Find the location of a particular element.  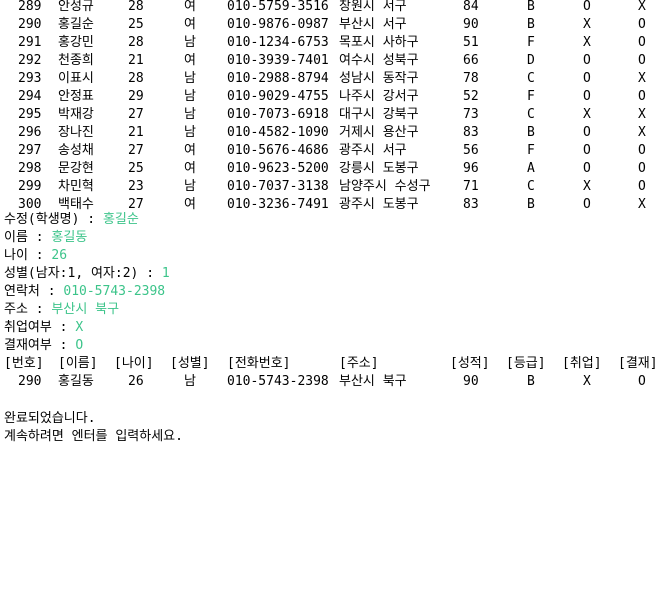

cell-name: 차민혁 is located at coordinates (76, 186).